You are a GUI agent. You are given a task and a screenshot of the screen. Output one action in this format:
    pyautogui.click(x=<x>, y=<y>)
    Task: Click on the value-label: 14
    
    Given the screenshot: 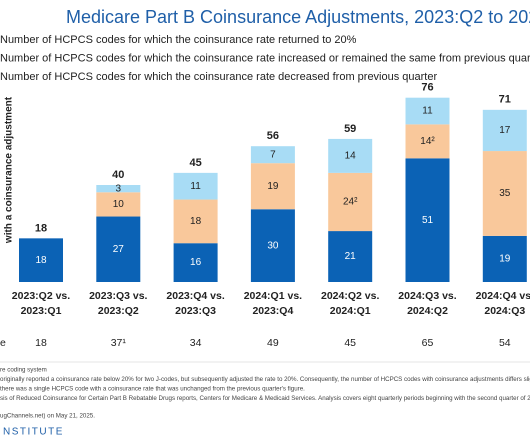 What is the action you would take?
    pyautogui.click(x=351, y=156)
    